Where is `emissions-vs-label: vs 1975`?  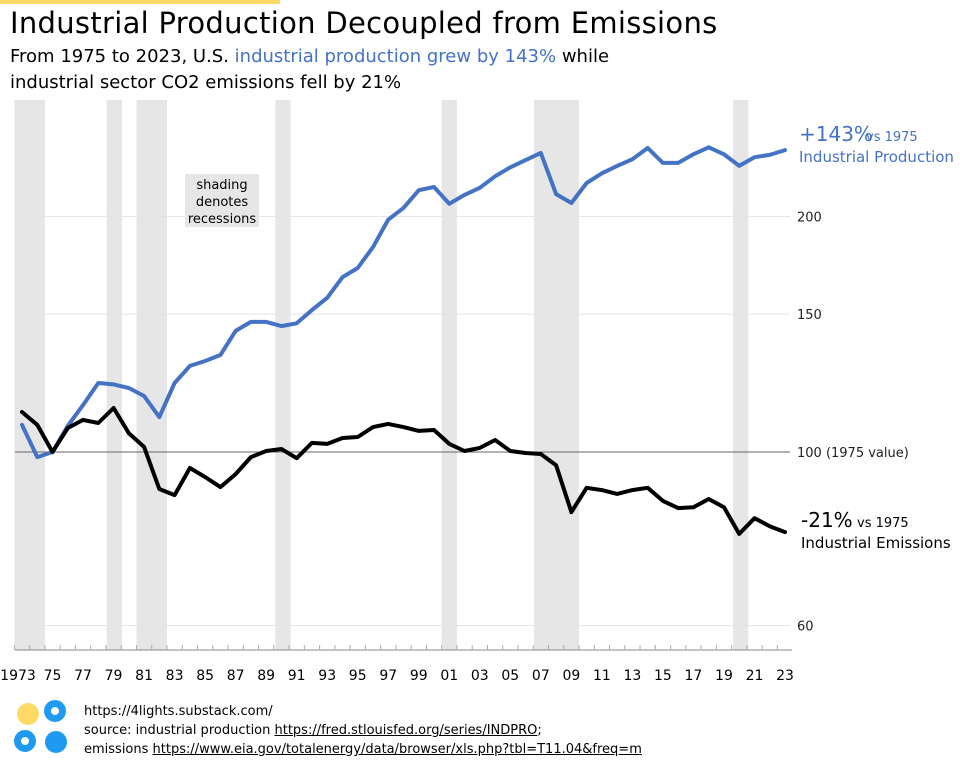 emissions-vs-label: vs 1975 is located at coordinates (883, 523).